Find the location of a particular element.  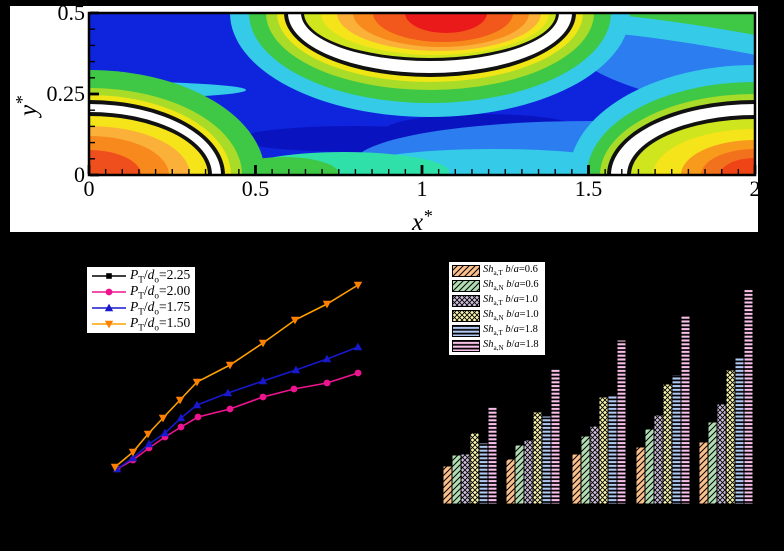

legend-label: Sha,N b/a=1.0 is located at coordinates (511, 315).